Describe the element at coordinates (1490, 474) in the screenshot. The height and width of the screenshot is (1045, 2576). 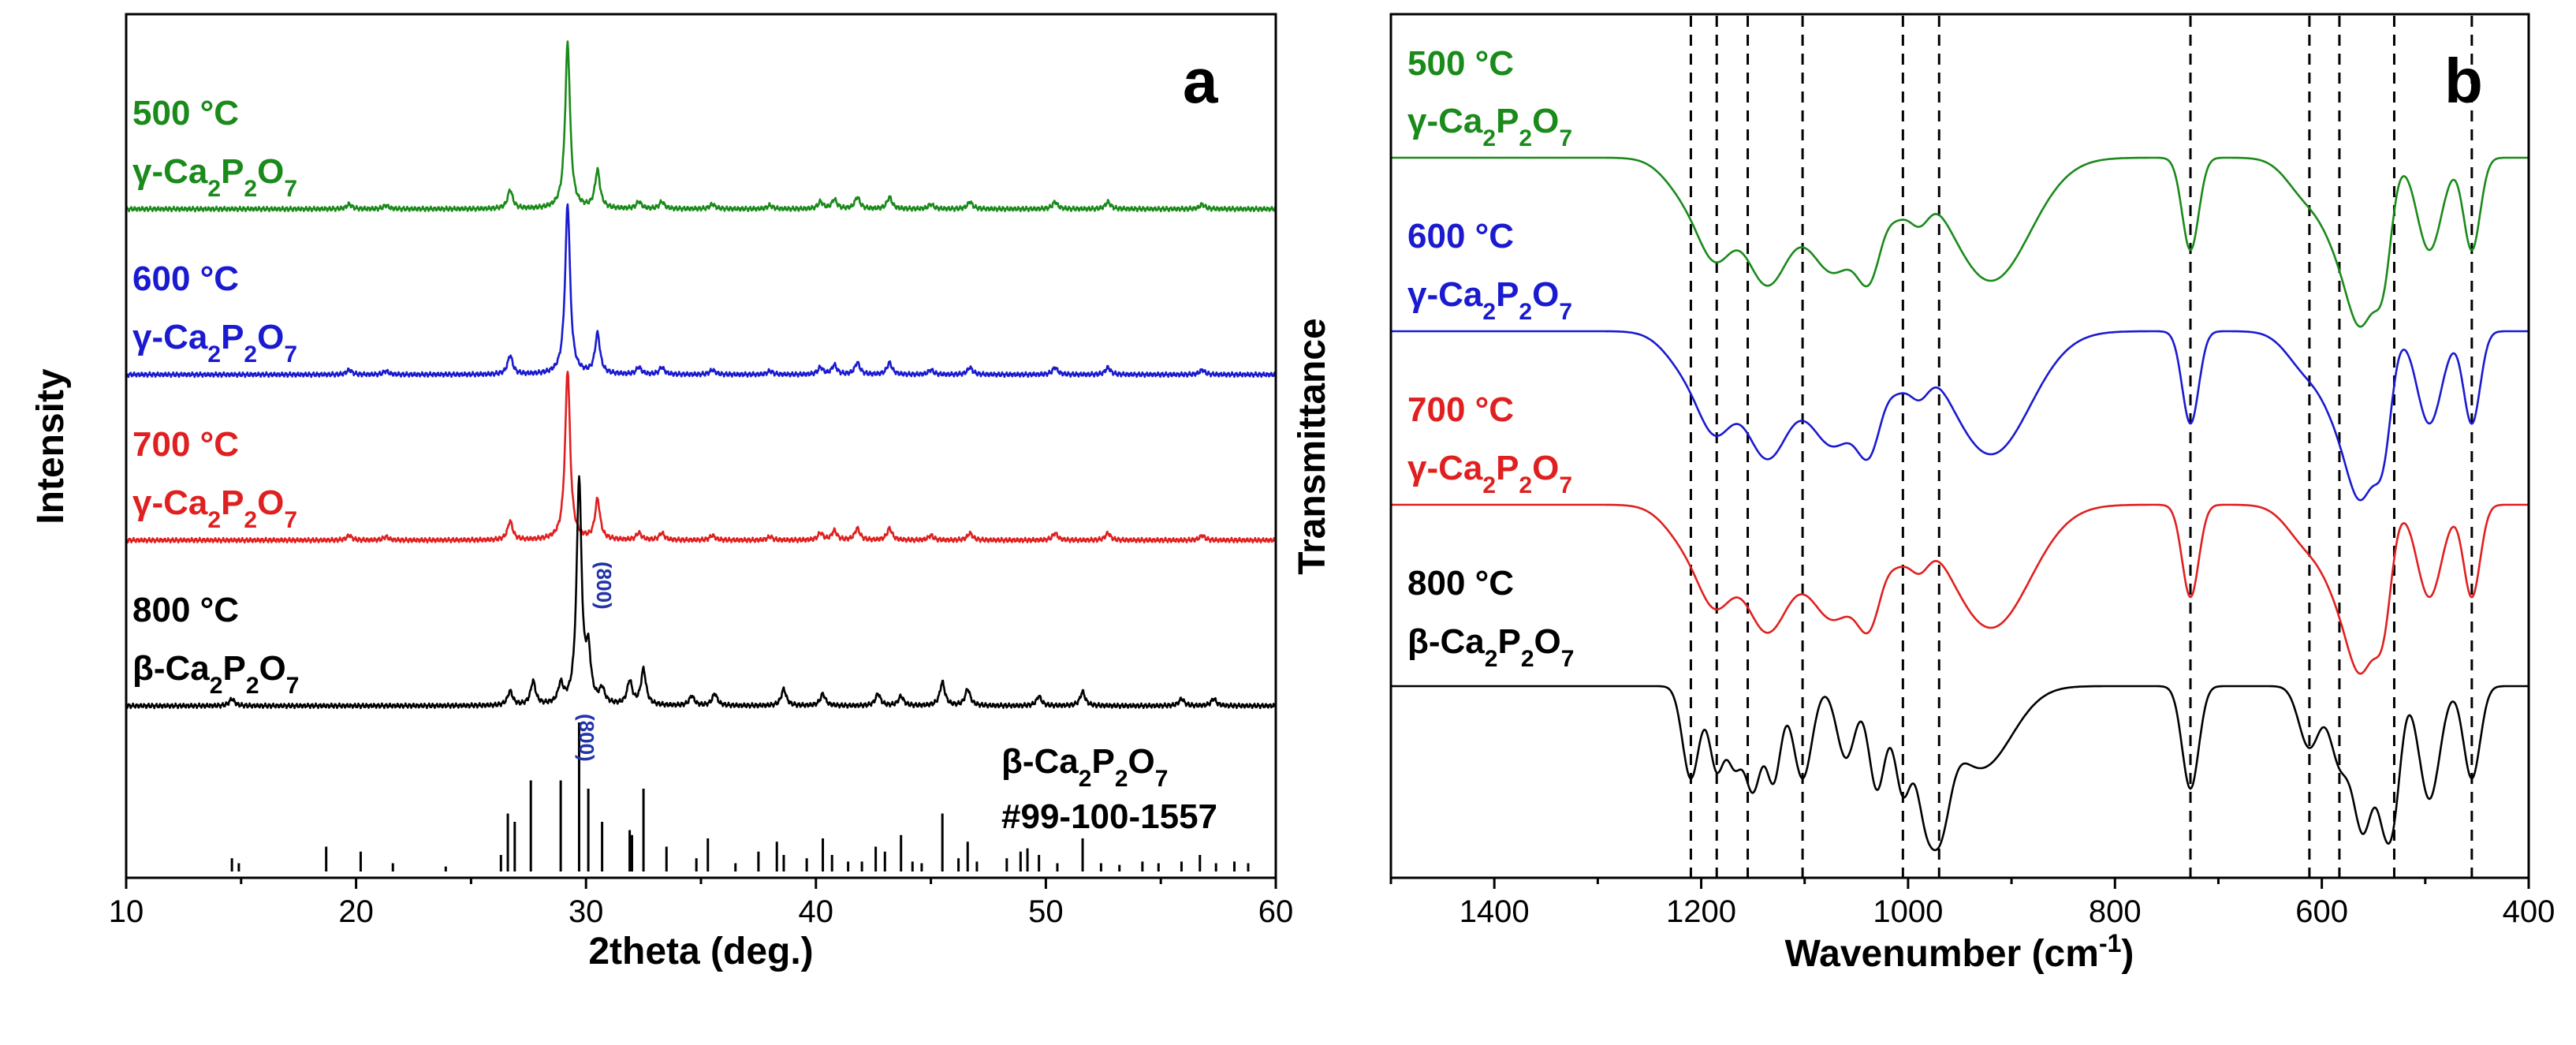
I see `ftir-phase-label-700c: γ-Ca2P2O7` at that location.